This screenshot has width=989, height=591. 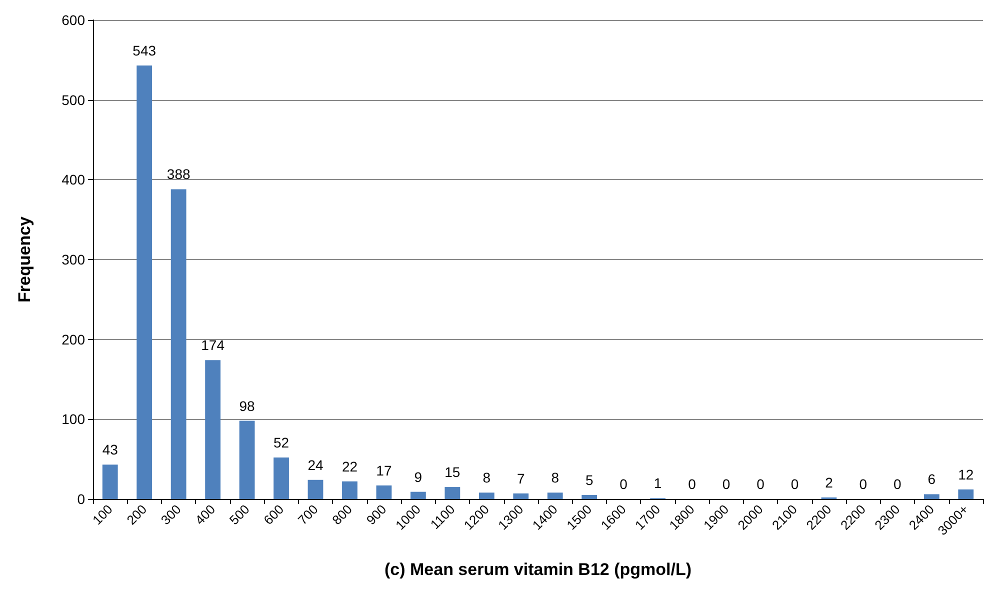 I want to click on data-label: 6, so click(x=932, y=479).